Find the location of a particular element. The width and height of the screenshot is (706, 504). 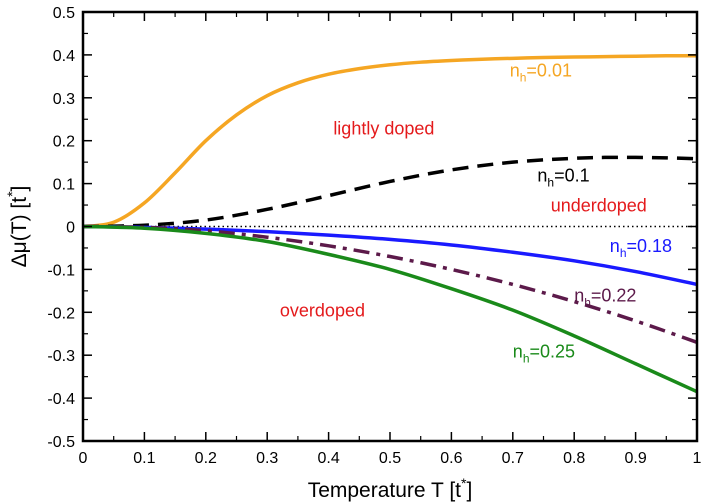

x-axis-title-close: ] is located at coordinates (469, 490).